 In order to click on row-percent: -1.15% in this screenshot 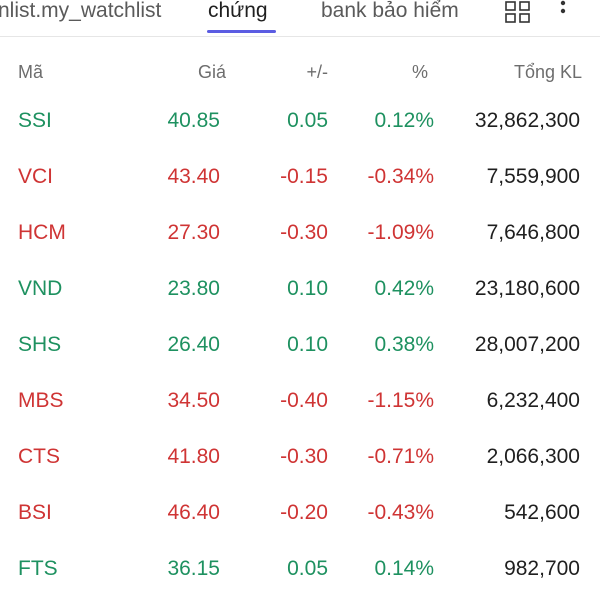, I will do `click(400, 400)`.